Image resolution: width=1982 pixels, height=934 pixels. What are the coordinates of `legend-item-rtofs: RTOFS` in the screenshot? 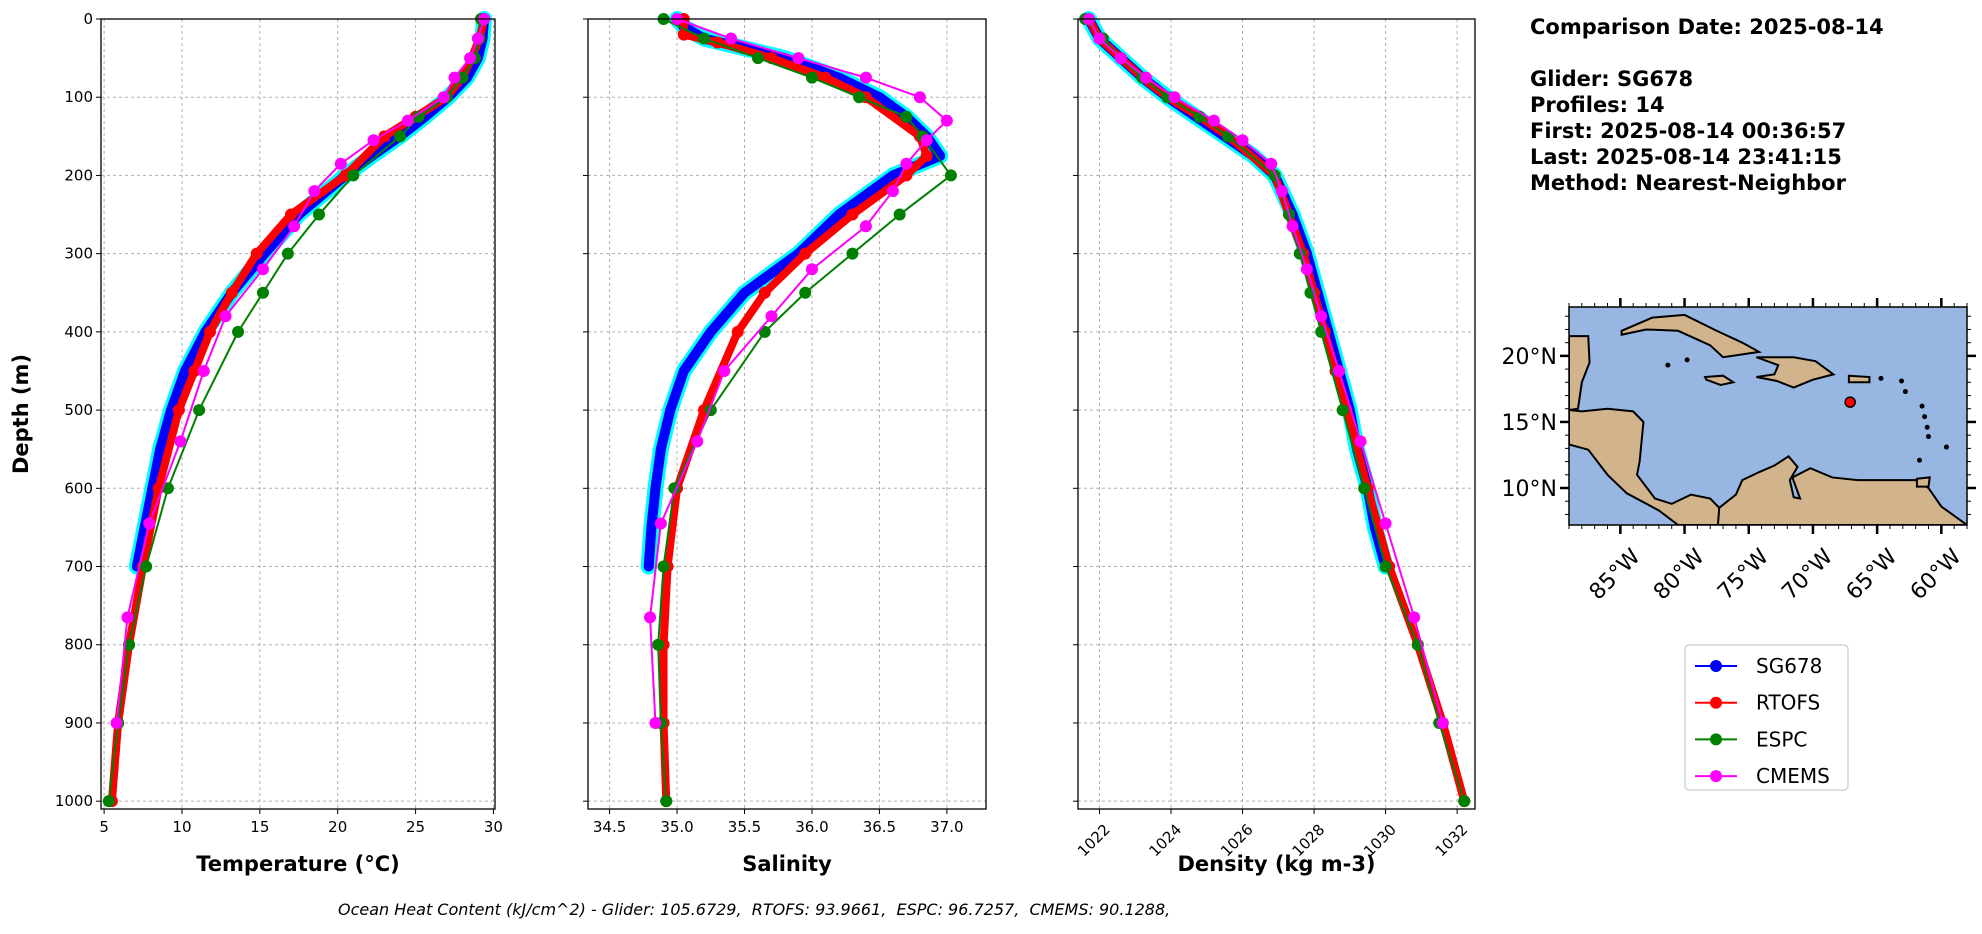 It's located at (1757, 703).